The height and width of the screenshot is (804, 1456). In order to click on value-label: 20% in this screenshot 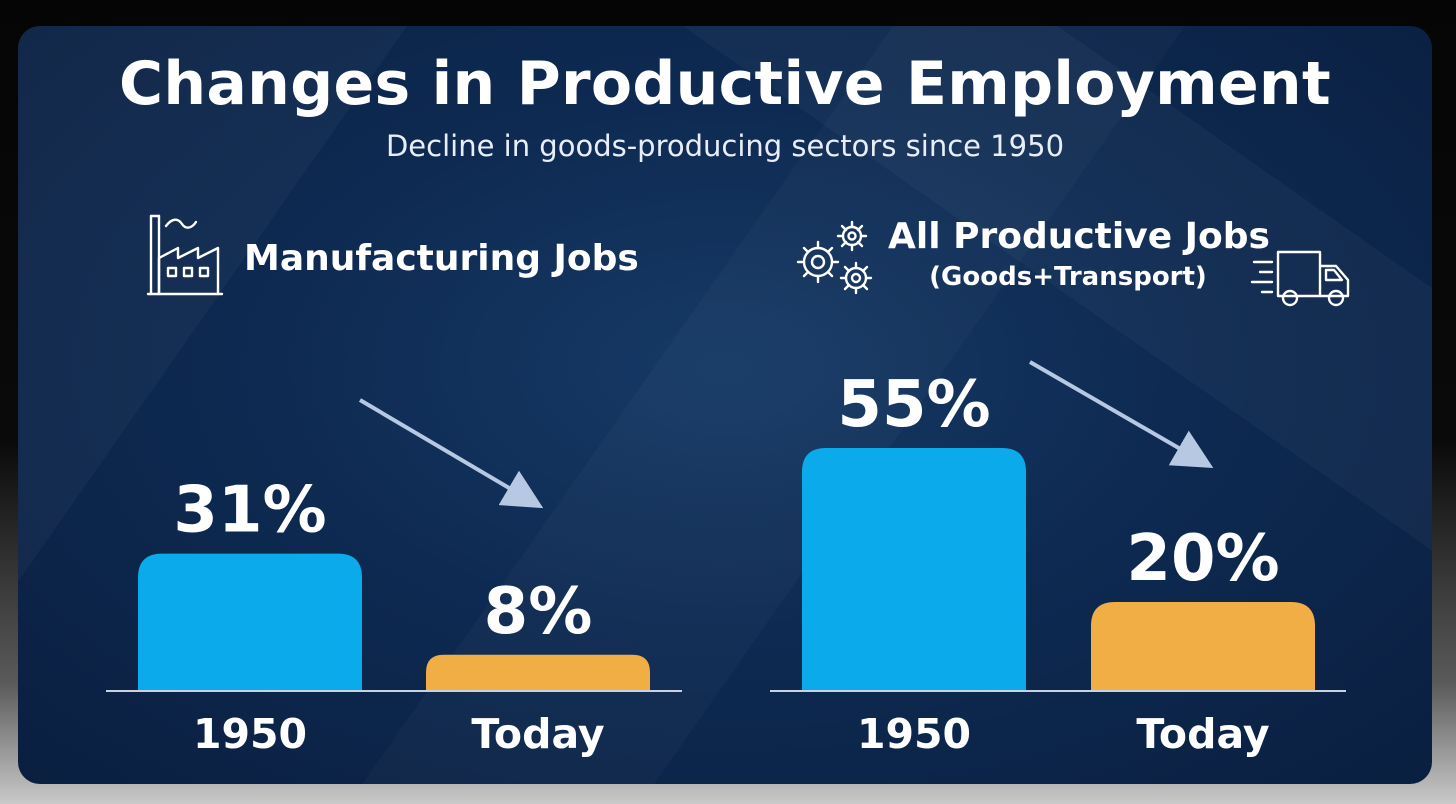, I will do `click(1202, 559)`.